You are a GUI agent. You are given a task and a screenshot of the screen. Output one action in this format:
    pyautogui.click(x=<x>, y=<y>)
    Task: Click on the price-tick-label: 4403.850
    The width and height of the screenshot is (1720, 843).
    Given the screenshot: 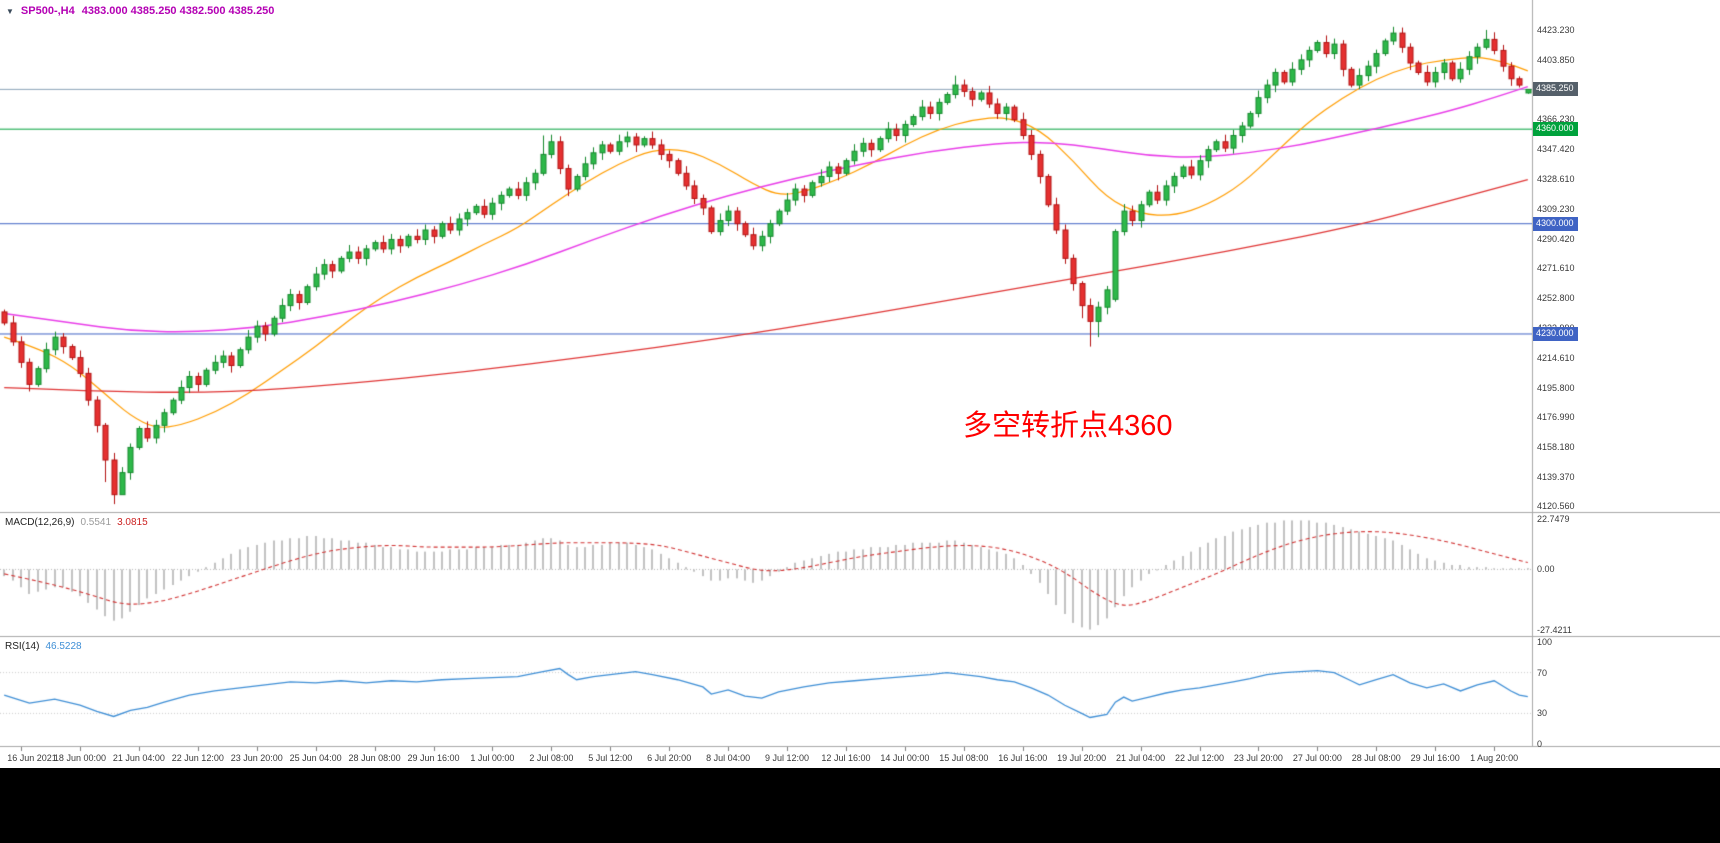 What is the action you would take?
    pyautogui.click(x=1556, y=60)
    